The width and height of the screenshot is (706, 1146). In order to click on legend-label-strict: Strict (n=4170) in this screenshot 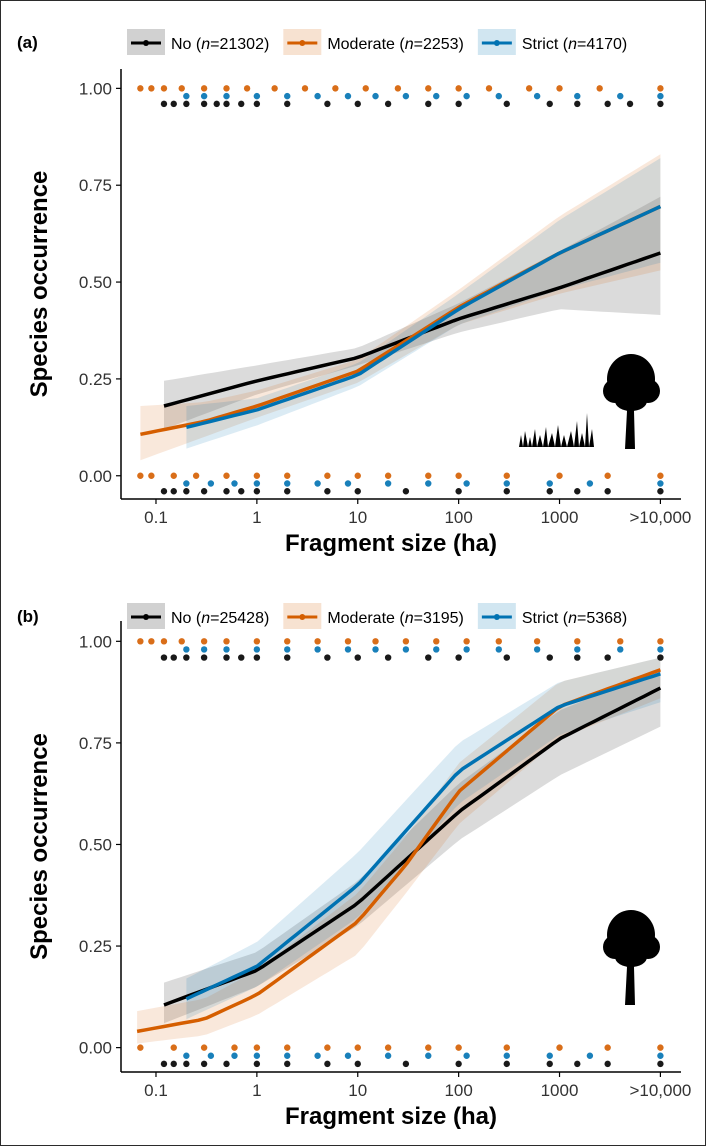, I will do `click(574, 44)`.